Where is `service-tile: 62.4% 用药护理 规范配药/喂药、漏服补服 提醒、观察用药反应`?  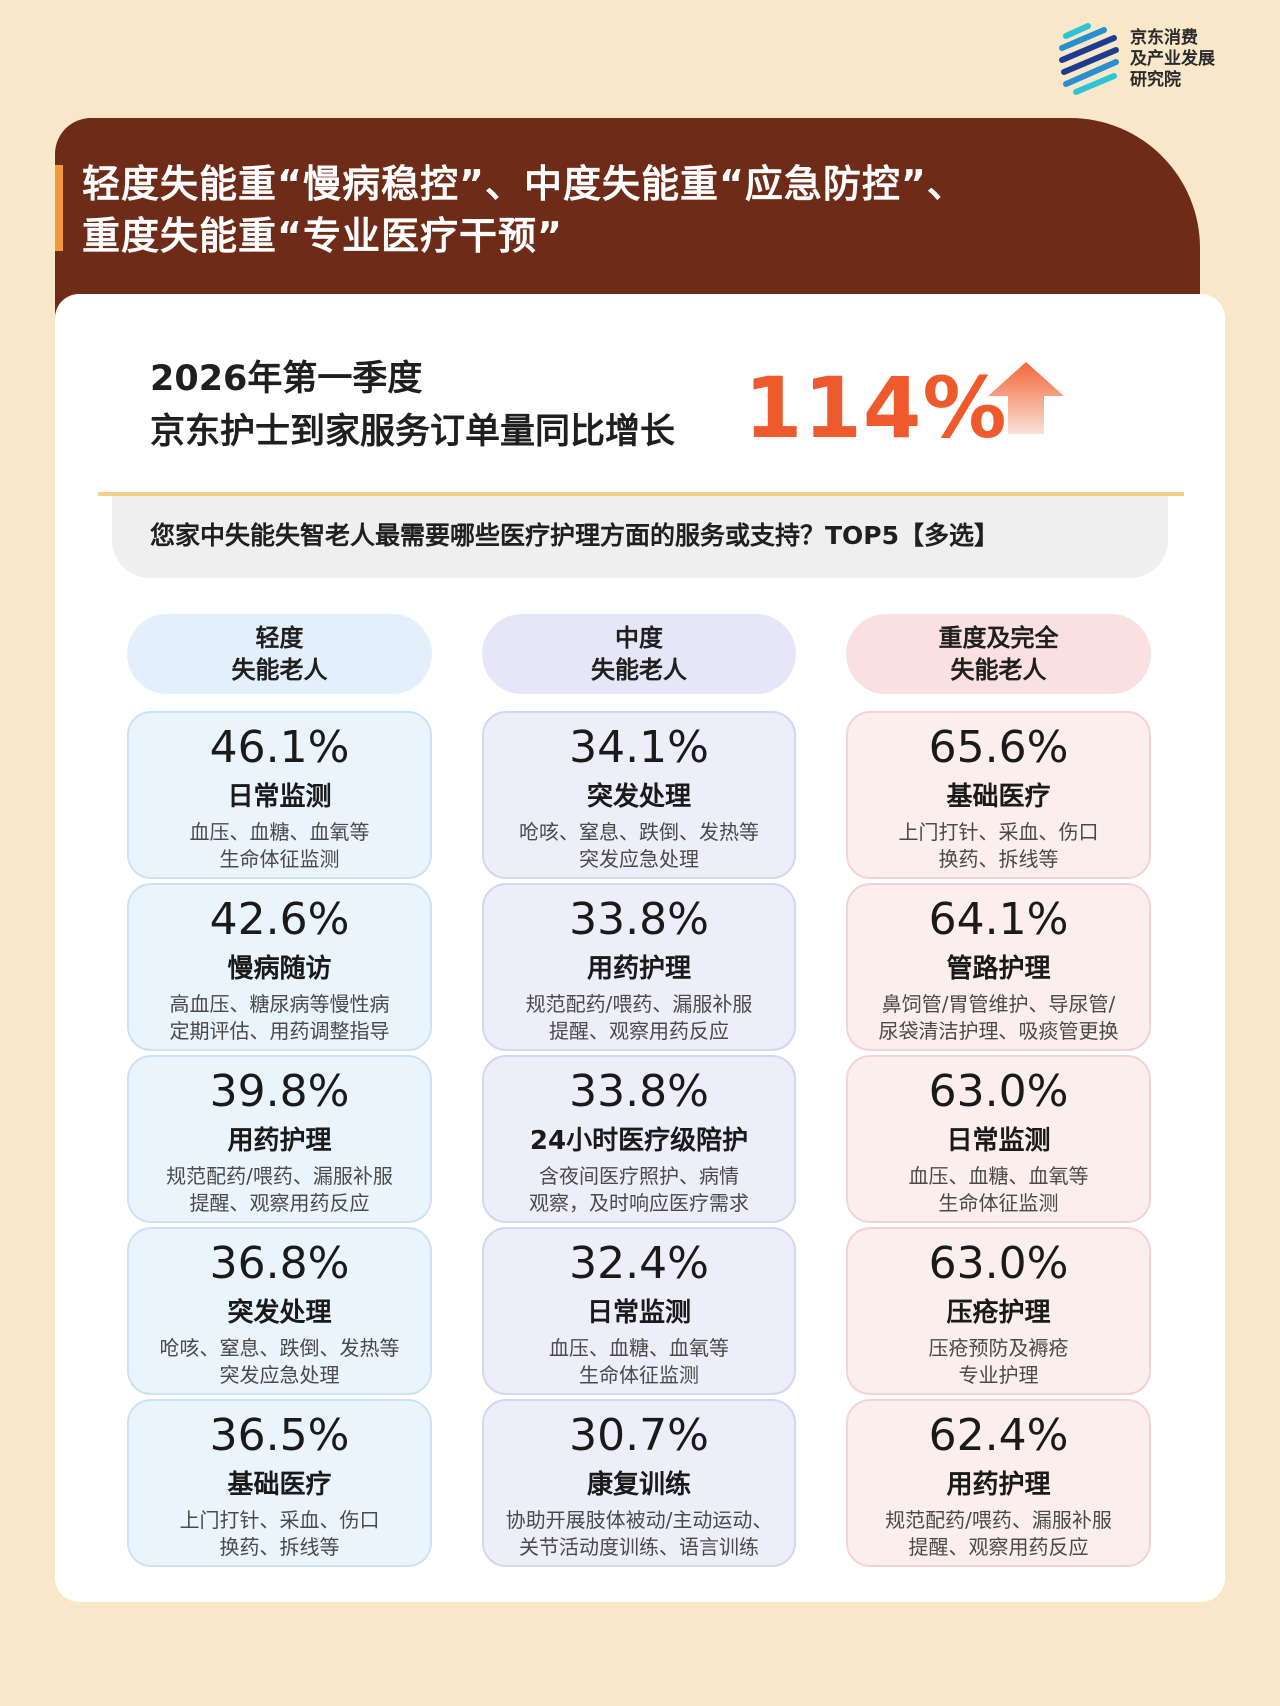
service-tile: 62.4% 用药护理 规范配药/喂药、漏服补服 提醒、观察用药反应 is located at coordinates (998, 1483).